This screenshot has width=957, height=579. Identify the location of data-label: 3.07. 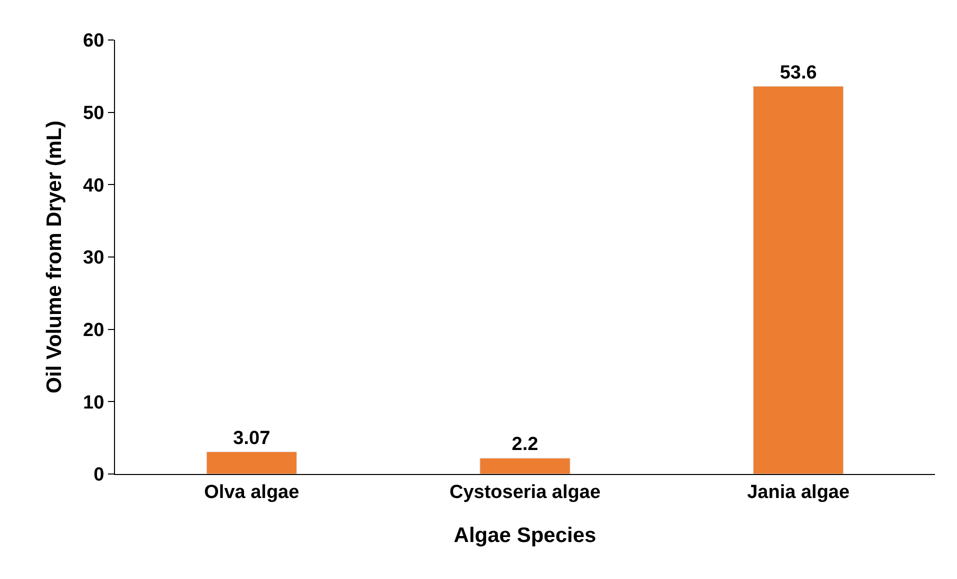
(251, 438).